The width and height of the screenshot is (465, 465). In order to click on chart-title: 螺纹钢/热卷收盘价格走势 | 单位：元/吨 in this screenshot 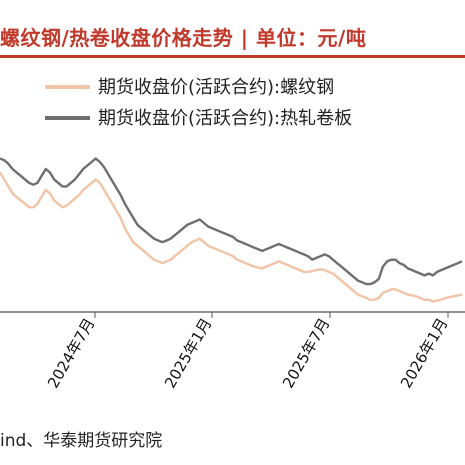, I will do `click(183, 38)`.